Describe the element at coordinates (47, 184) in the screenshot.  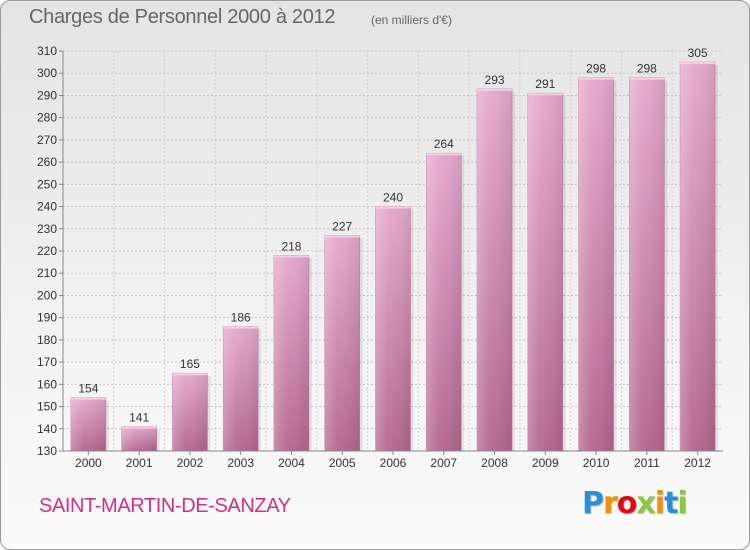
I see `y-tick-label: 250` at that location.